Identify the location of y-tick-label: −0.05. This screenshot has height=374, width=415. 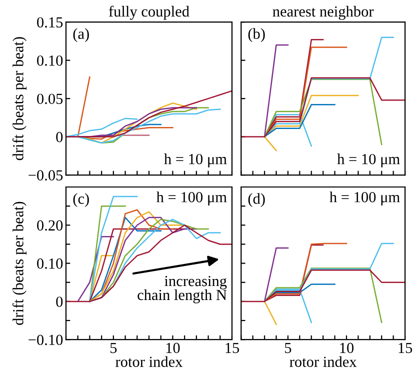
(45, 175).